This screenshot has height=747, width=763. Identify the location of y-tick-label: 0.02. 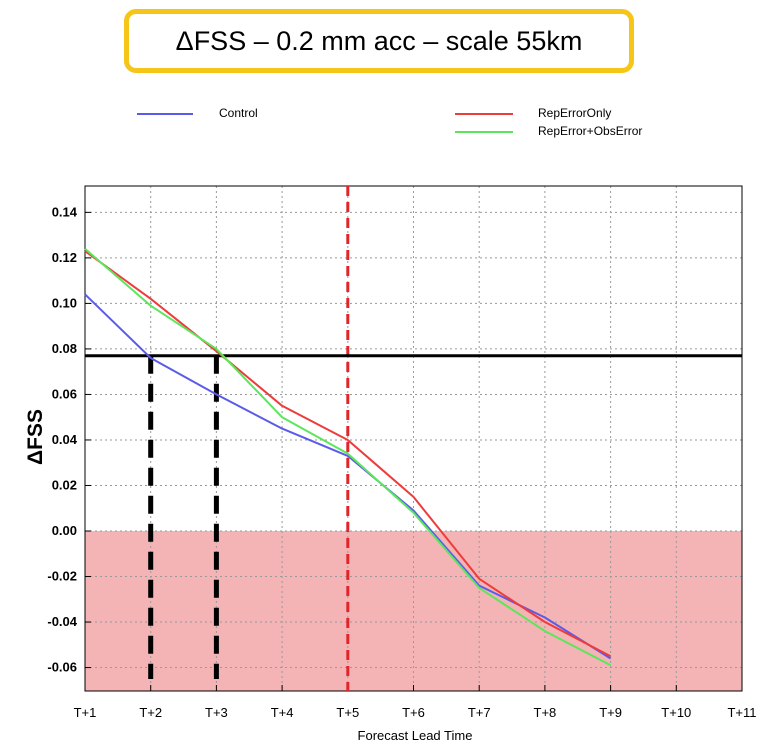
(64, 484).